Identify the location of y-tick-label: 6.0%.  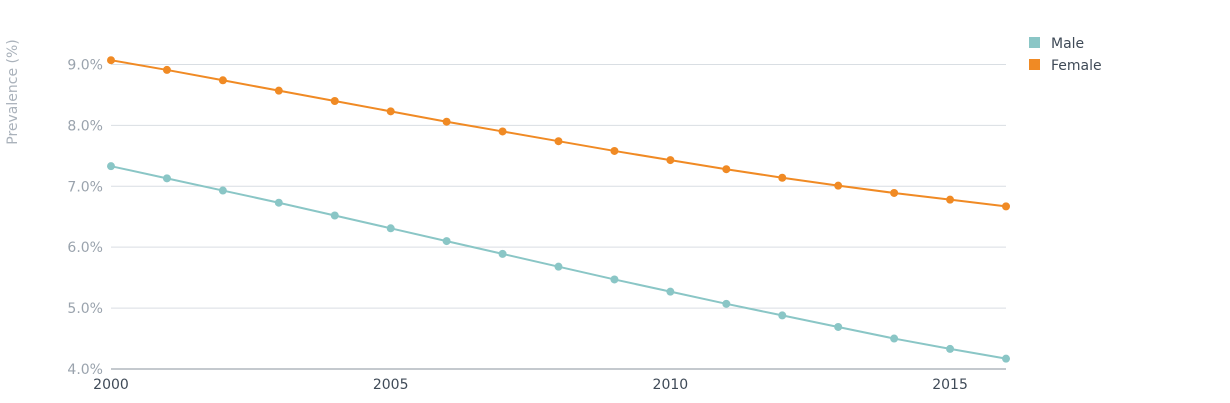
(85, 248).